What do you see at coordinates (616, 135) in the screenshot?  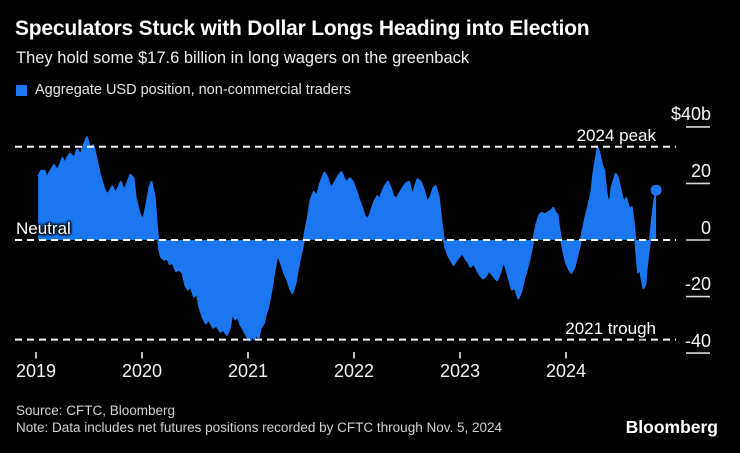 I see `annotation-2024-peak: 2024 peak` at bounding box center [616, 135].